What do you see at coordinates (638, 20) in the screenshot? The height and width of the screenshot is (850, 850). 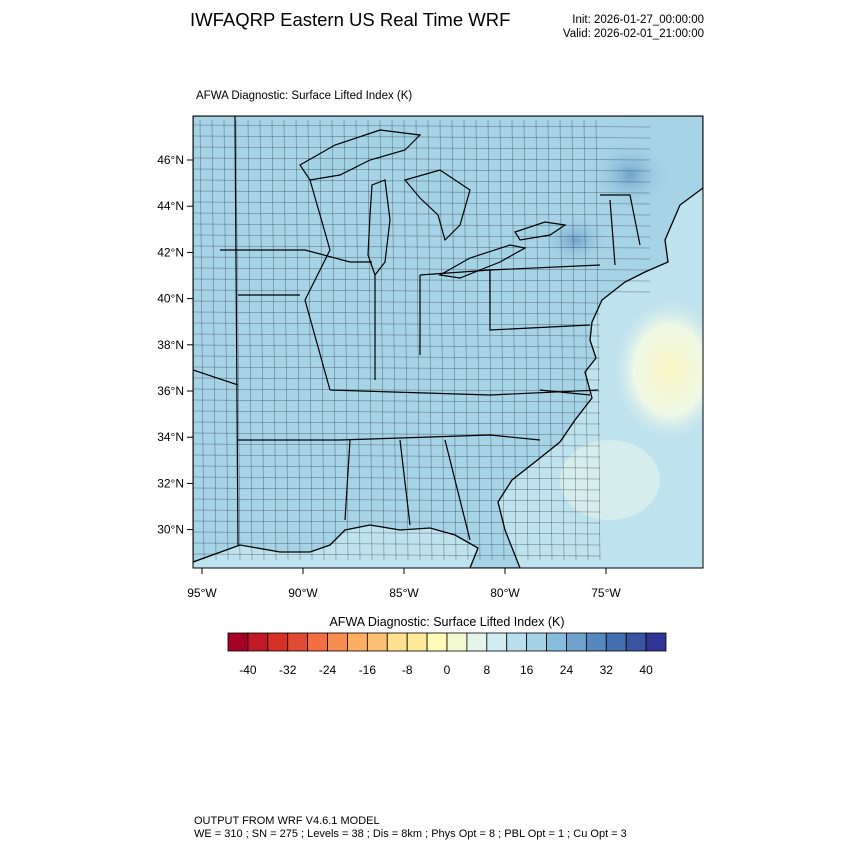 I see `init-time: Init: 2026-01-27_00:00:00` at bounding box center [638, 20].